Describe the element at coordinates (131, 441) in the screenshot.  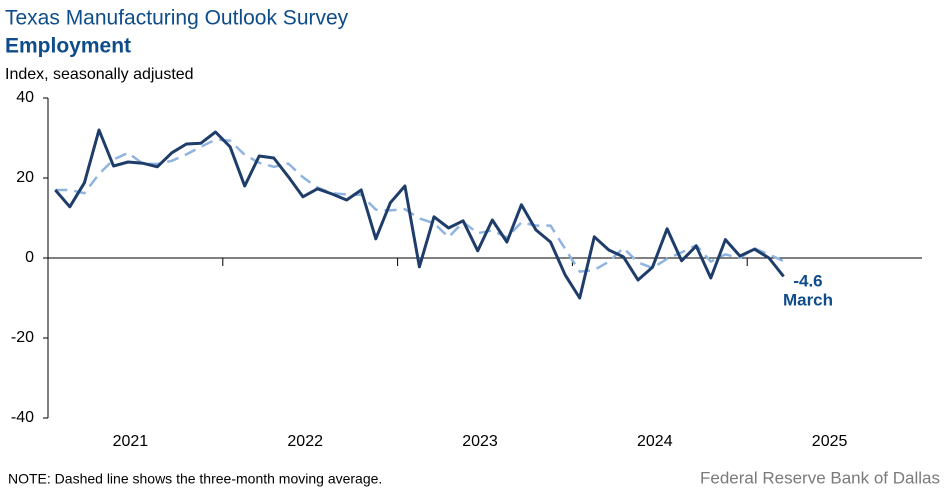
I see `x-tick-label: 2021` at that location.